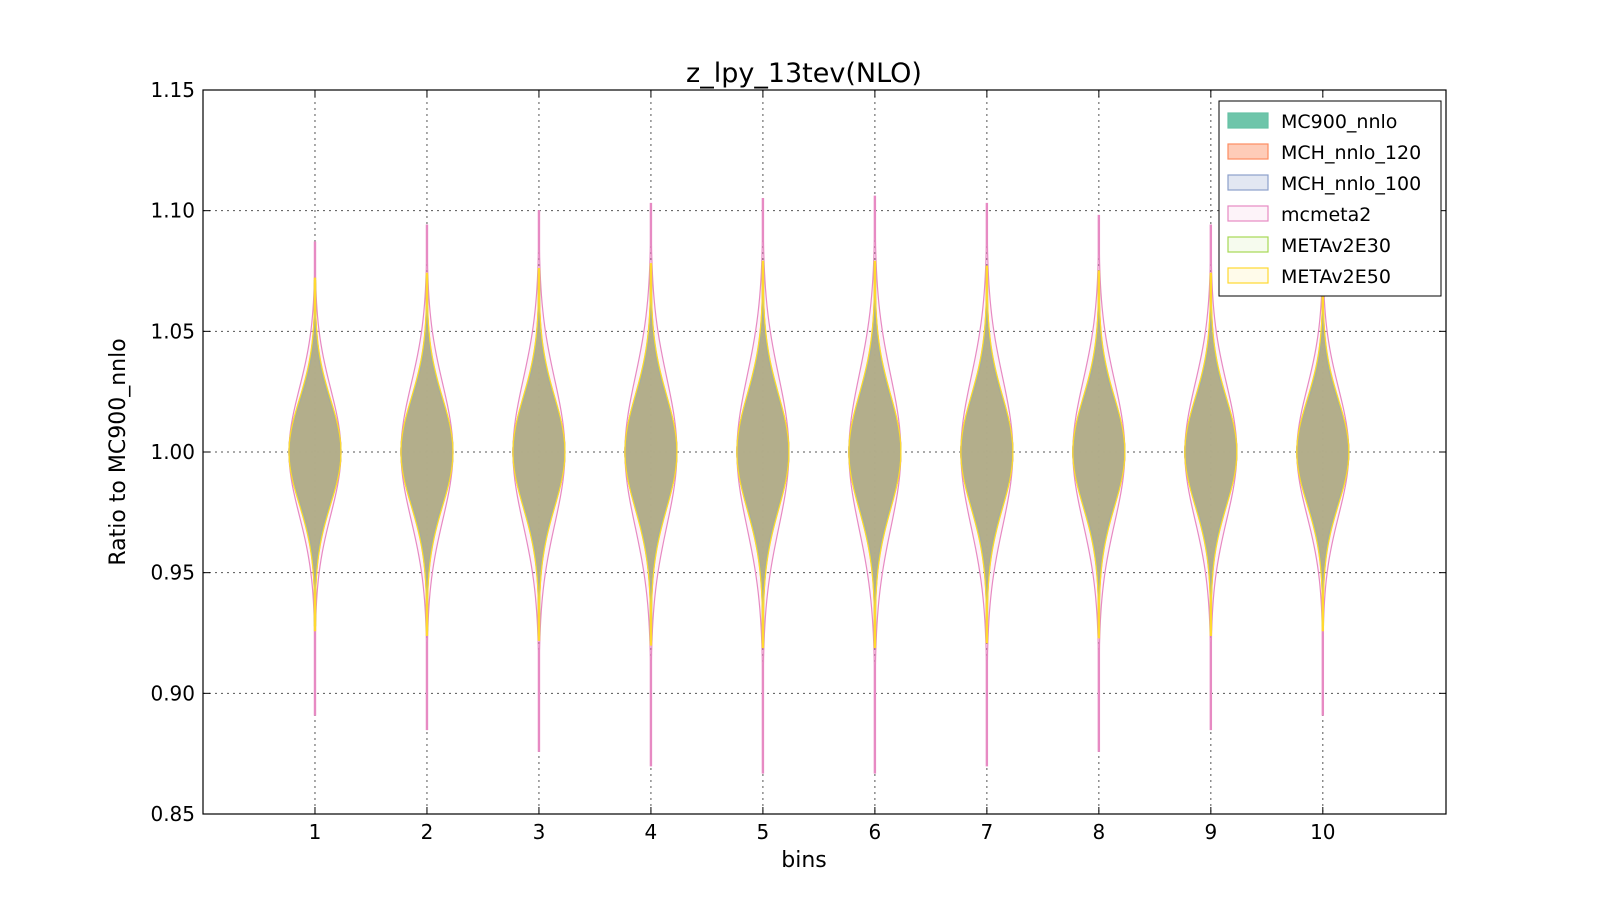 The image size is (1600, 900). Describe the element at coordinates (763, 832) in the screenshot. I see `x-tick-label: 5` at that location.